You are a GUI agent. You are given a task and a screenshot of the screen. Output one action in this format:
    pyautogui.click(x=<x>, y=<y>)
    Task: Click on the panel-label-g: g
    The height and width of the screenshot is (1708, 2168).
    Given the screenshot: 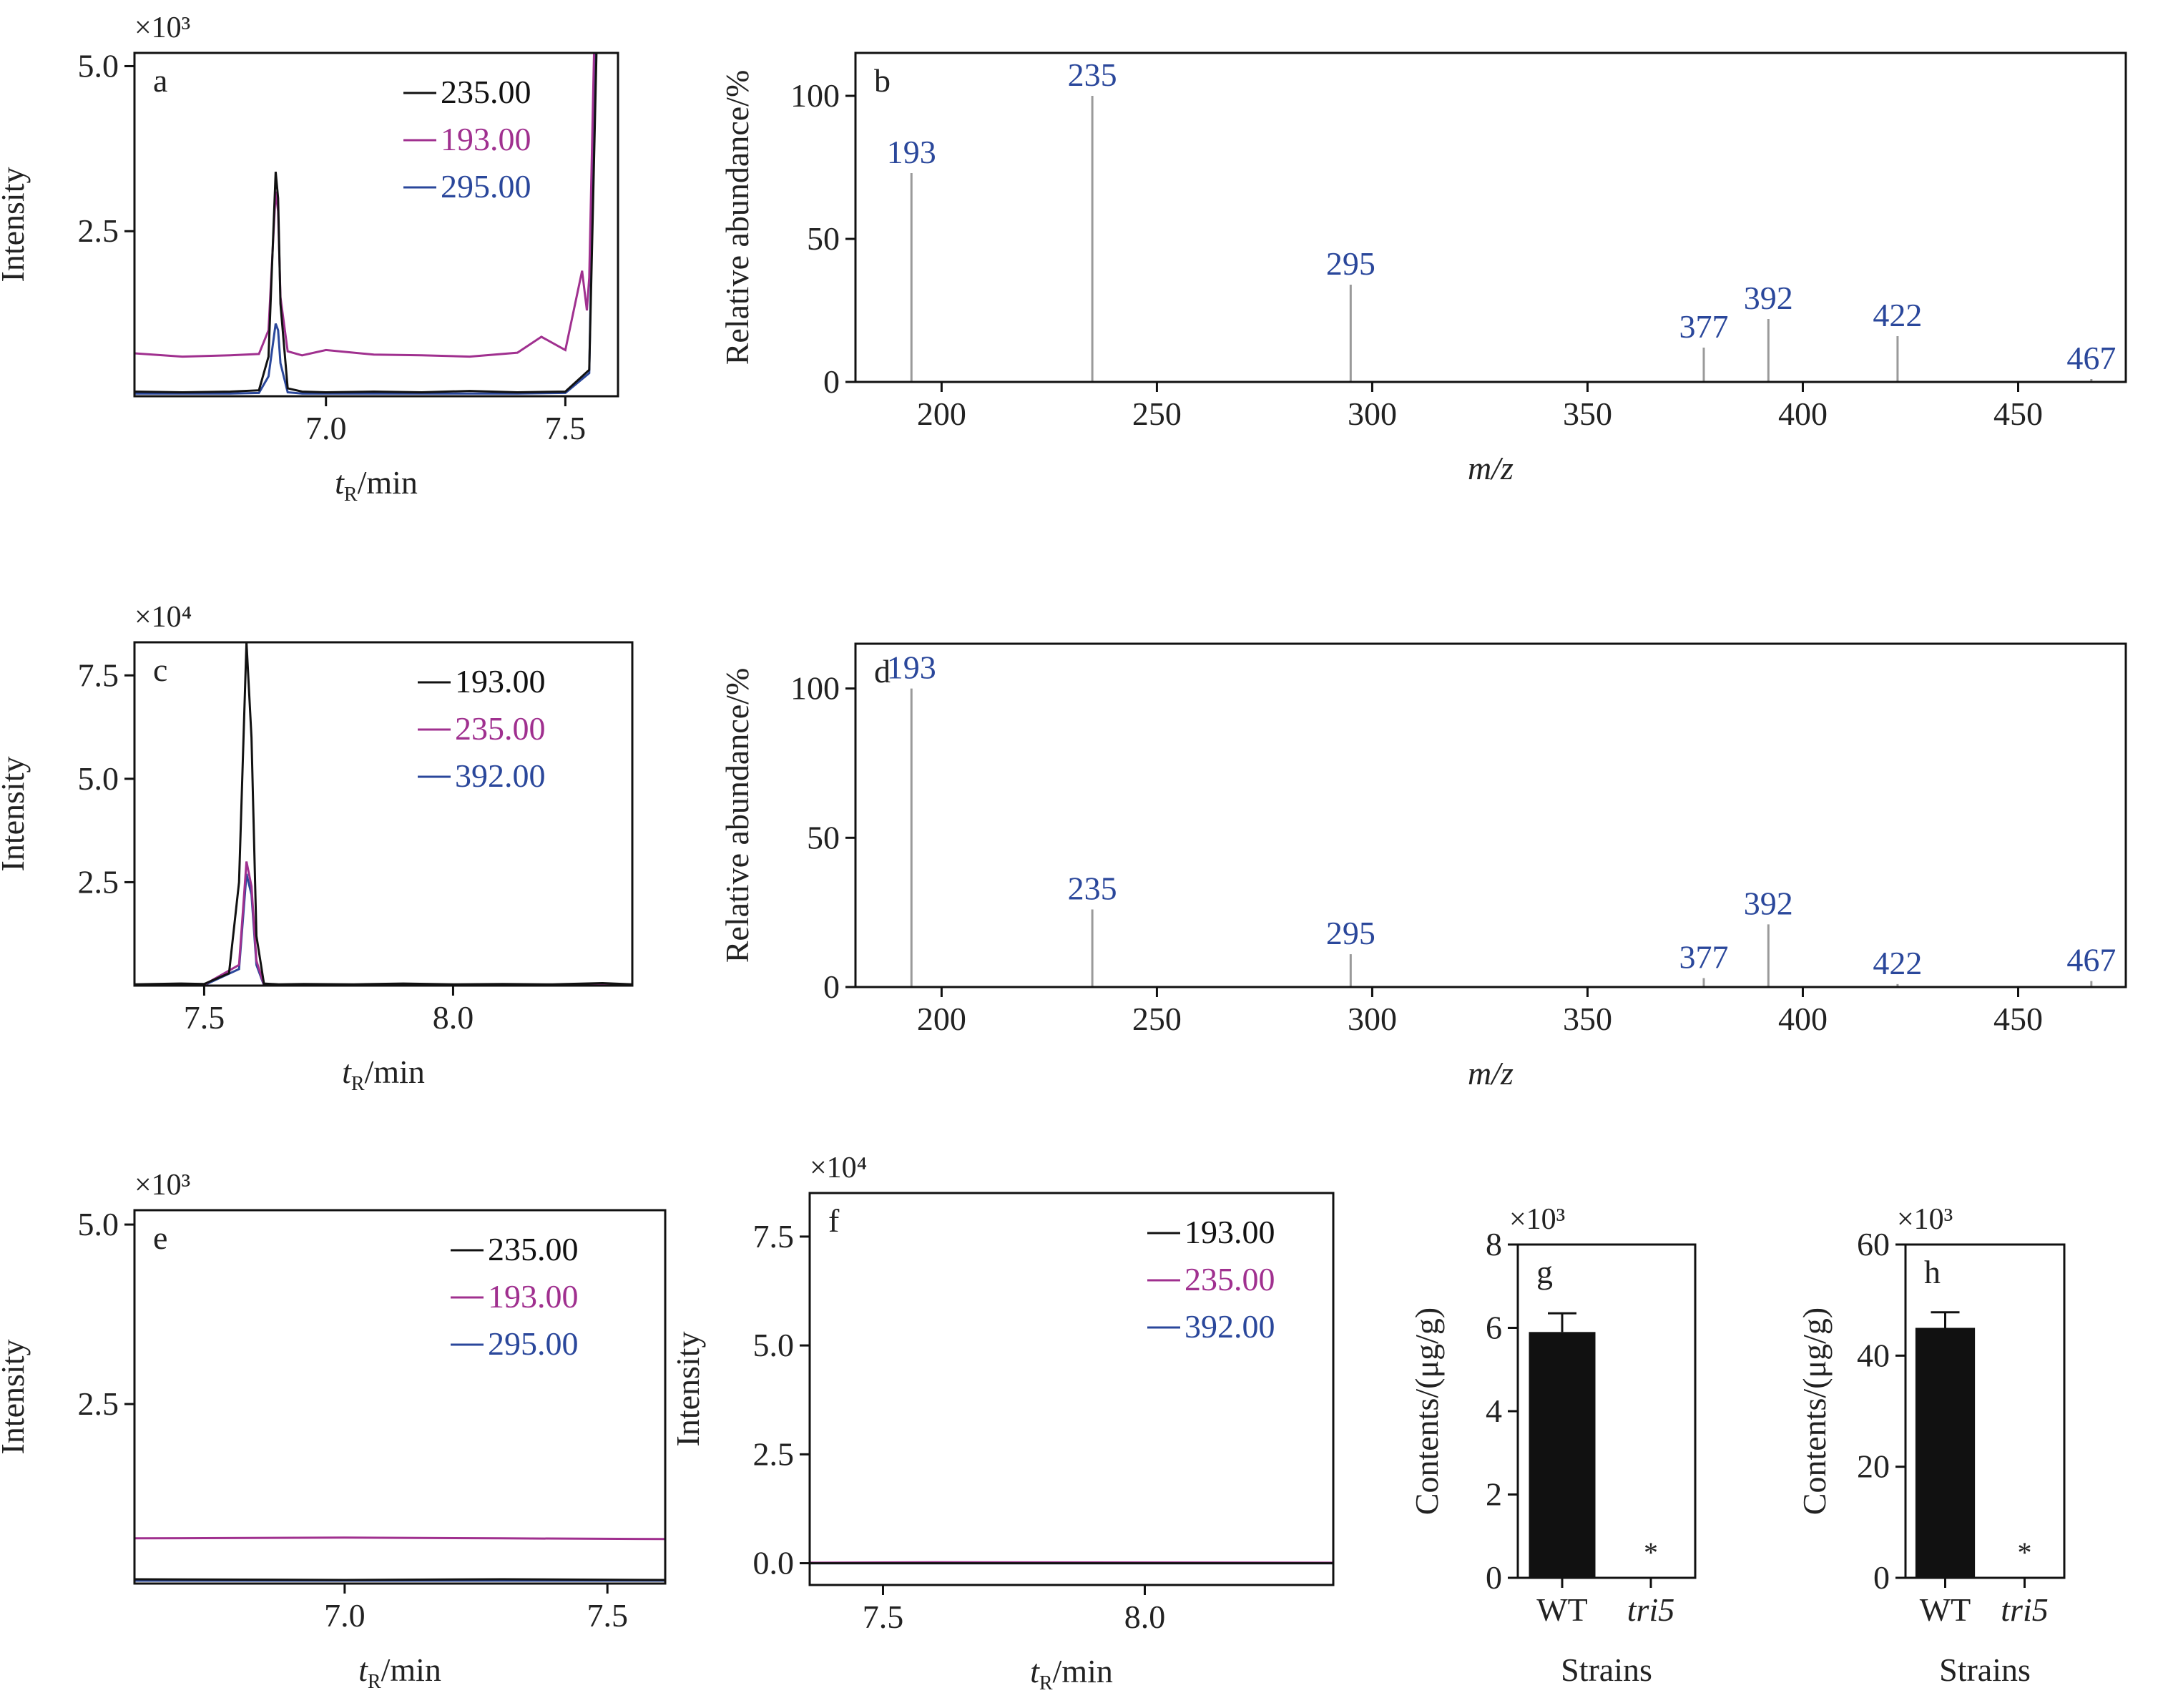 What is the action you would take?
    pyautogui.click(x=1545, y=1272)
    